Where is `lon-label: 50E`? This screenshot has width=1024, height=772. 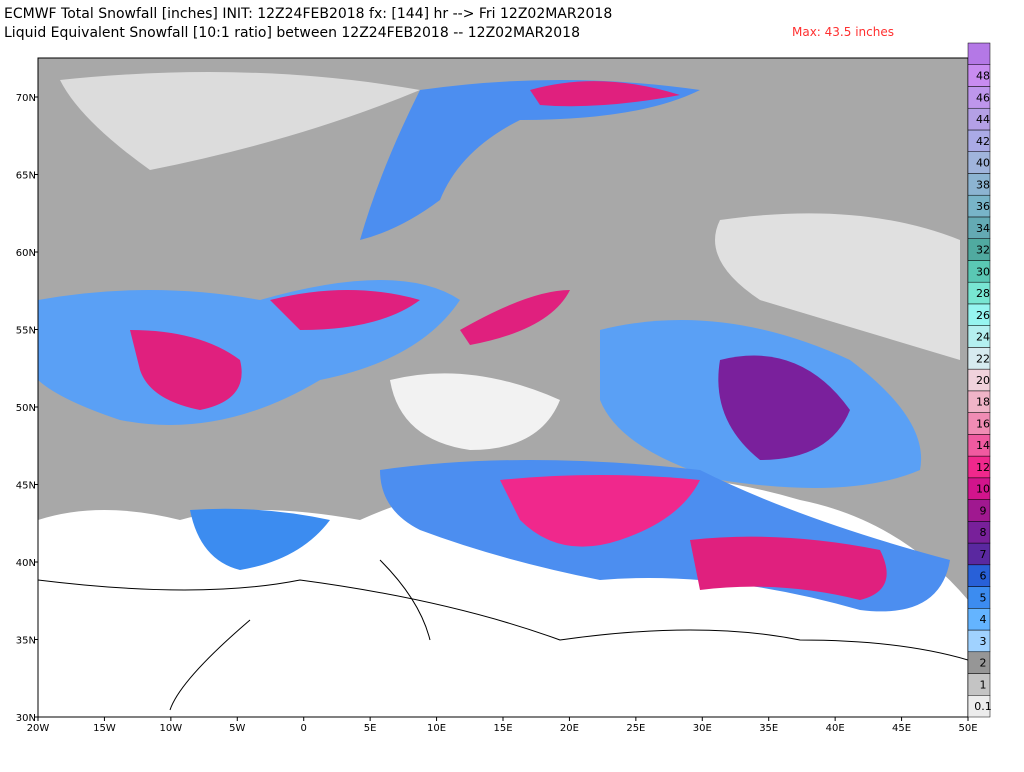
lon-label: 50E is located at coordinates (967, 728).